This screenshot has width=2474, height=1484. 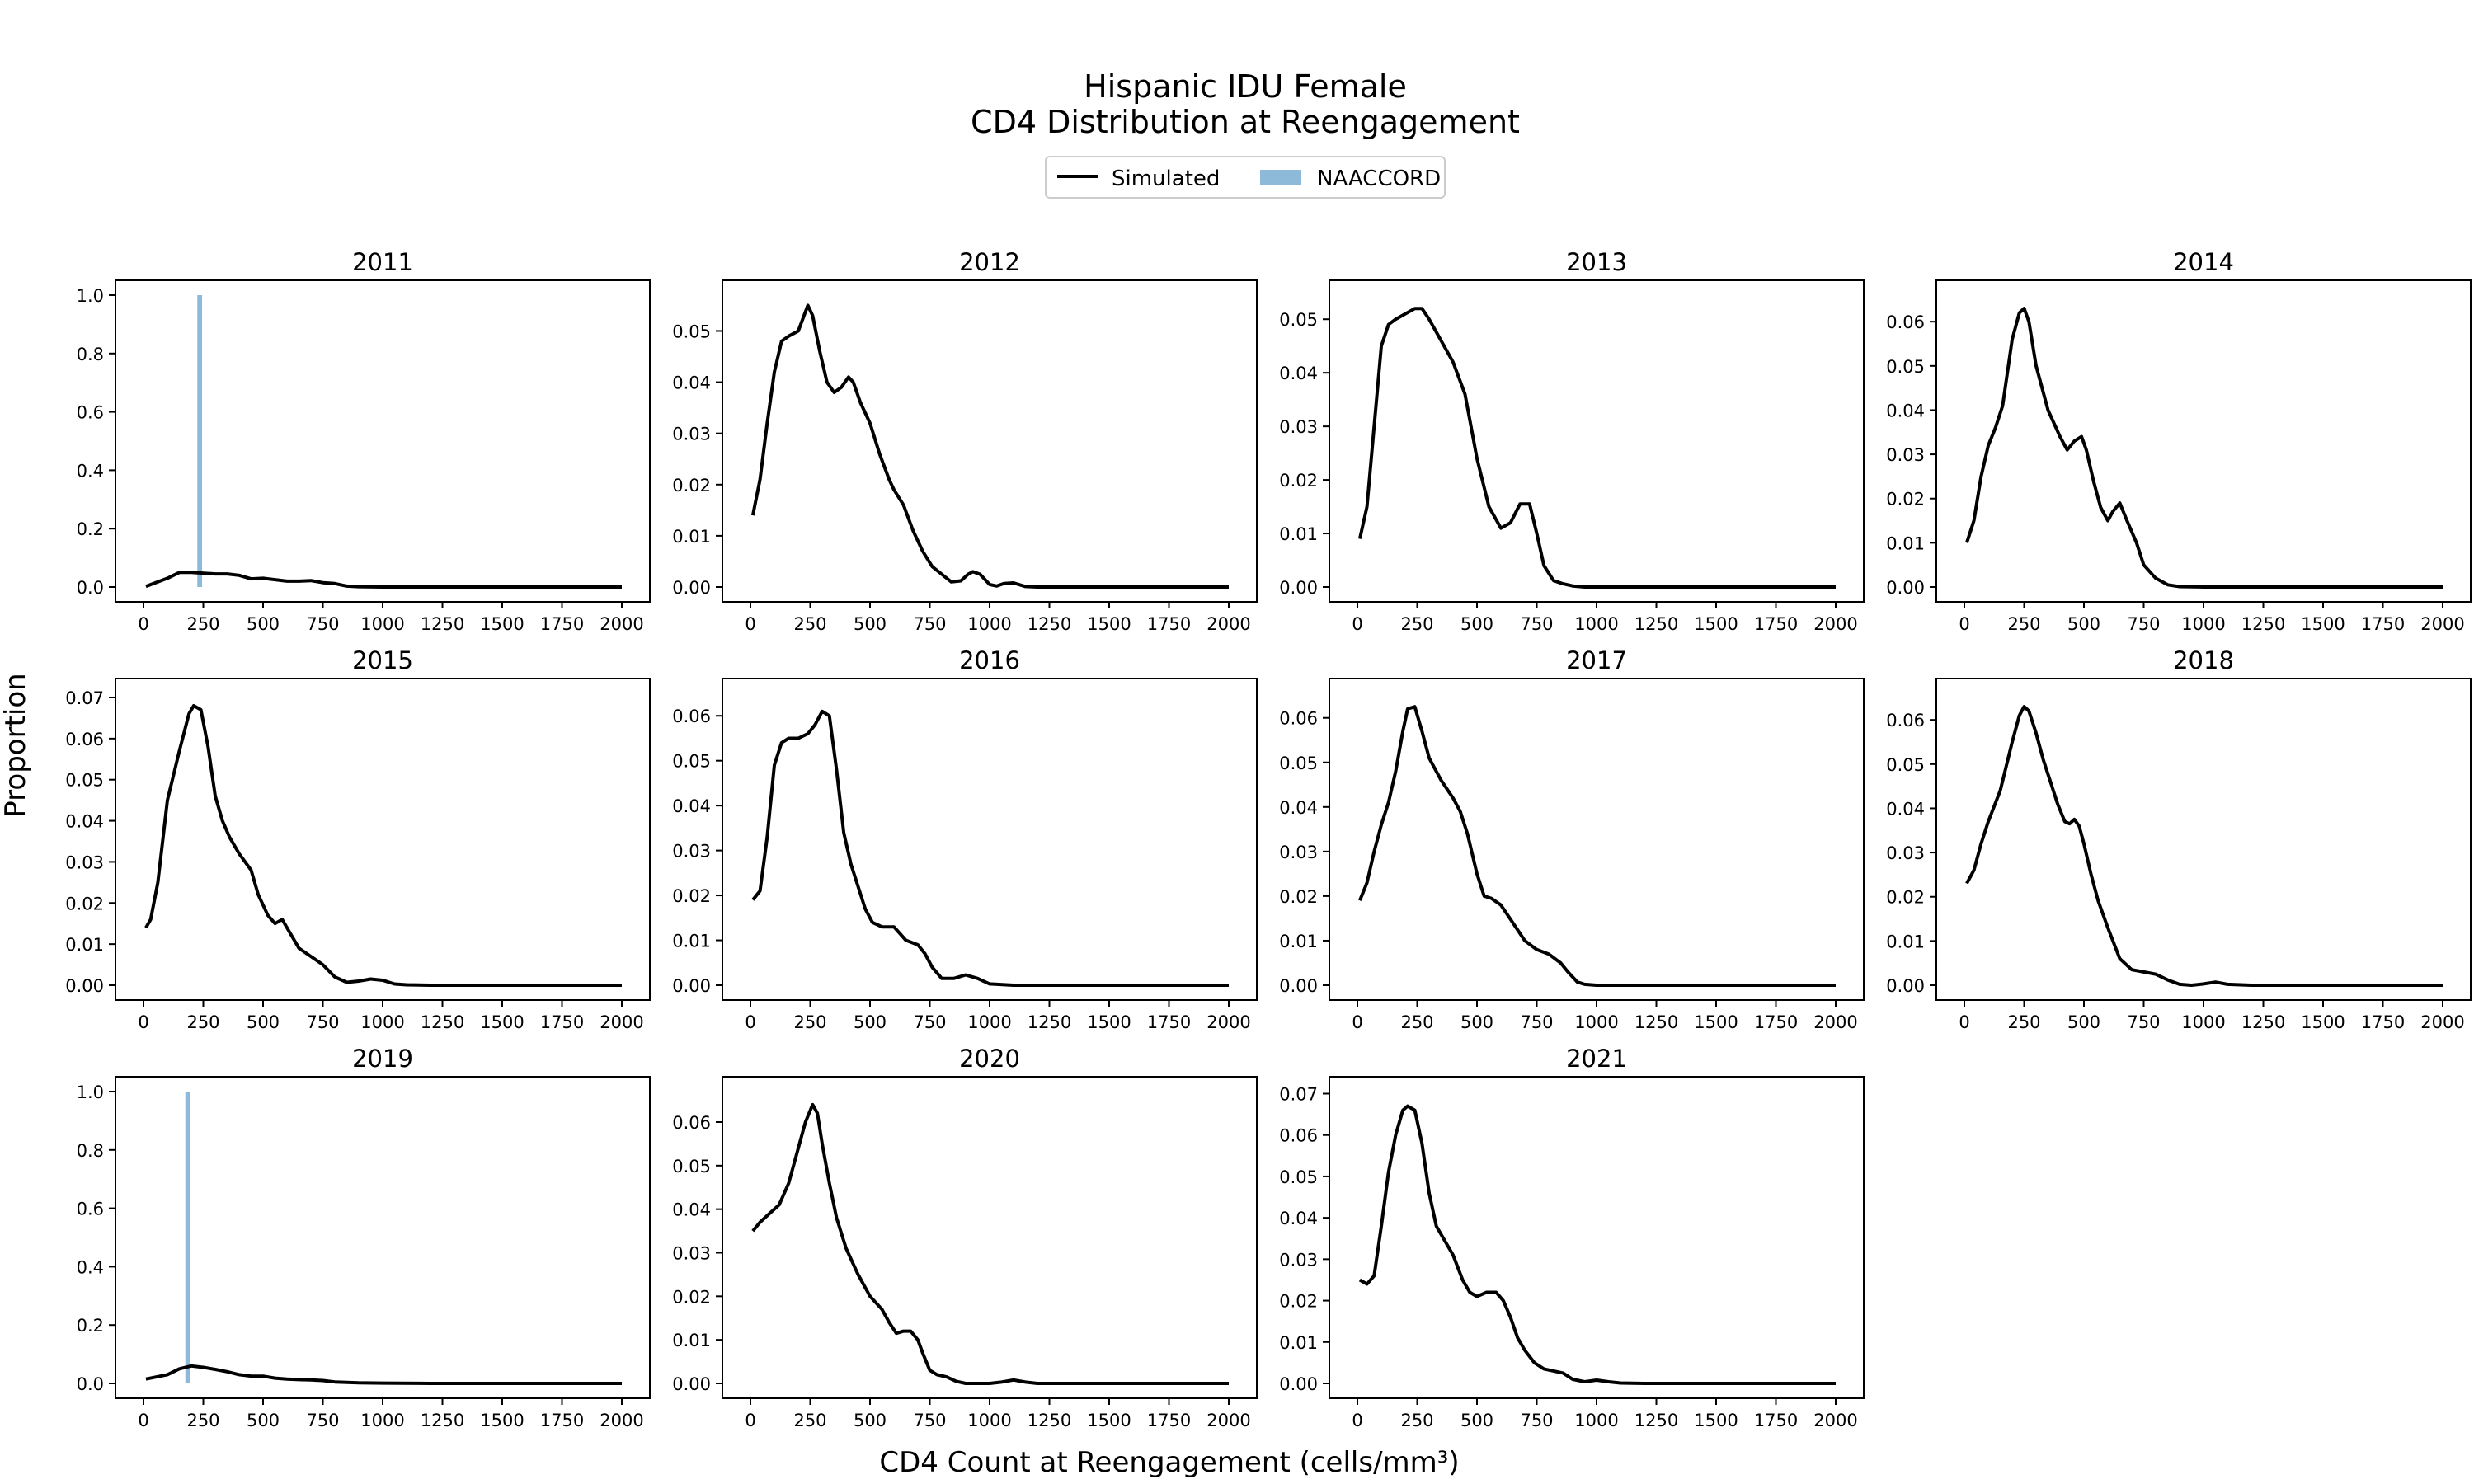 I want to click on subplot-title: 2017, so click(x=1596, y=660).